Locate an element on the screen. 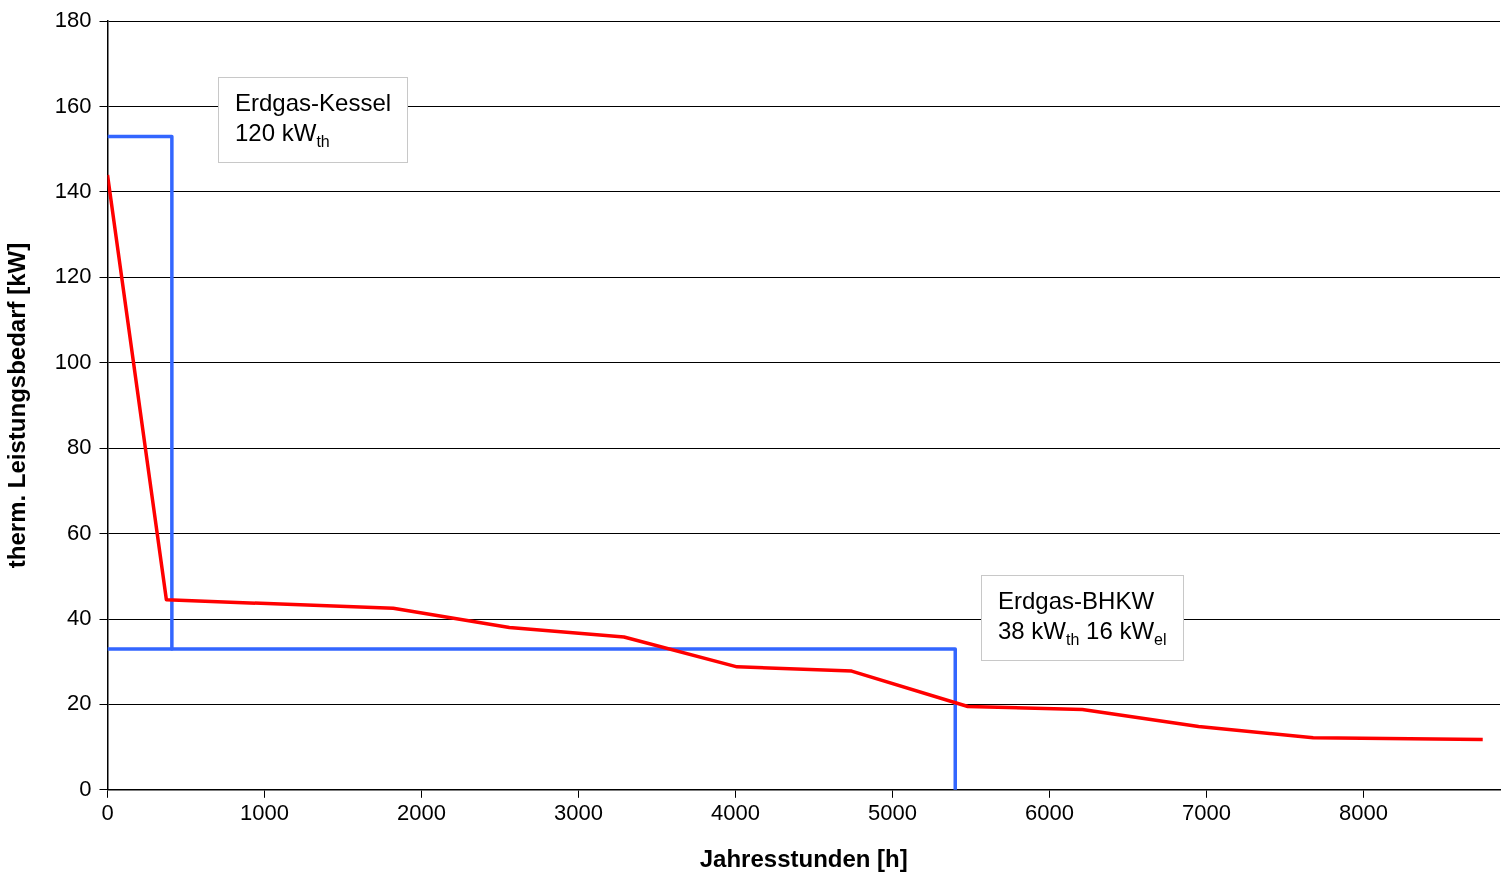 This screenshot has height=879, width=1501. x-tick-label: 4000 is located at coordinates (735, 813).